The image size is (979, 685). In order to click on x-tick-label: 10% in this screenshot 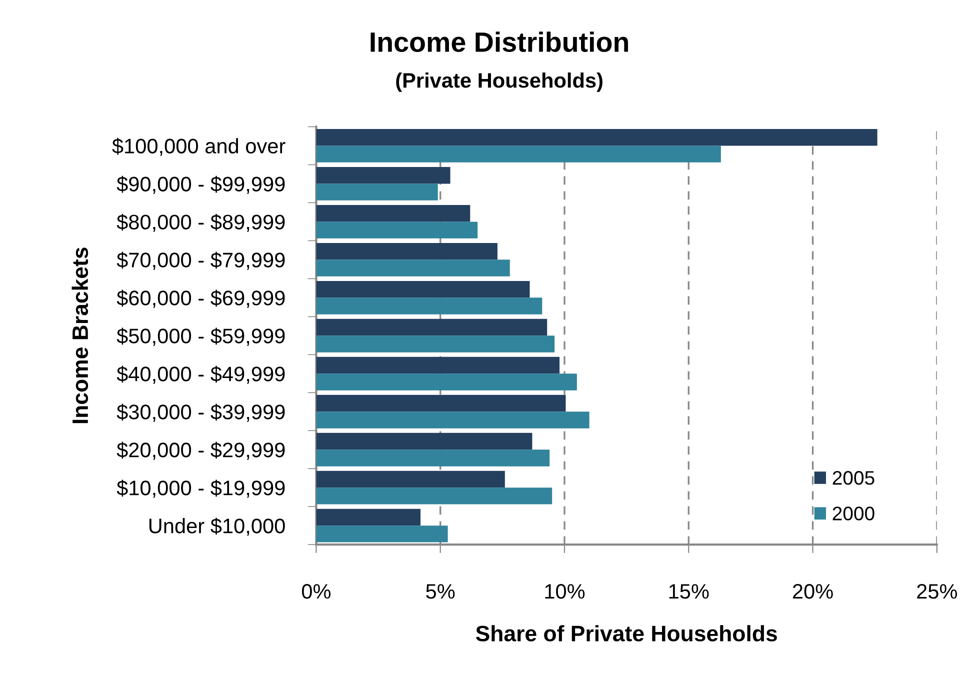, I will do `click(565, 591)`.